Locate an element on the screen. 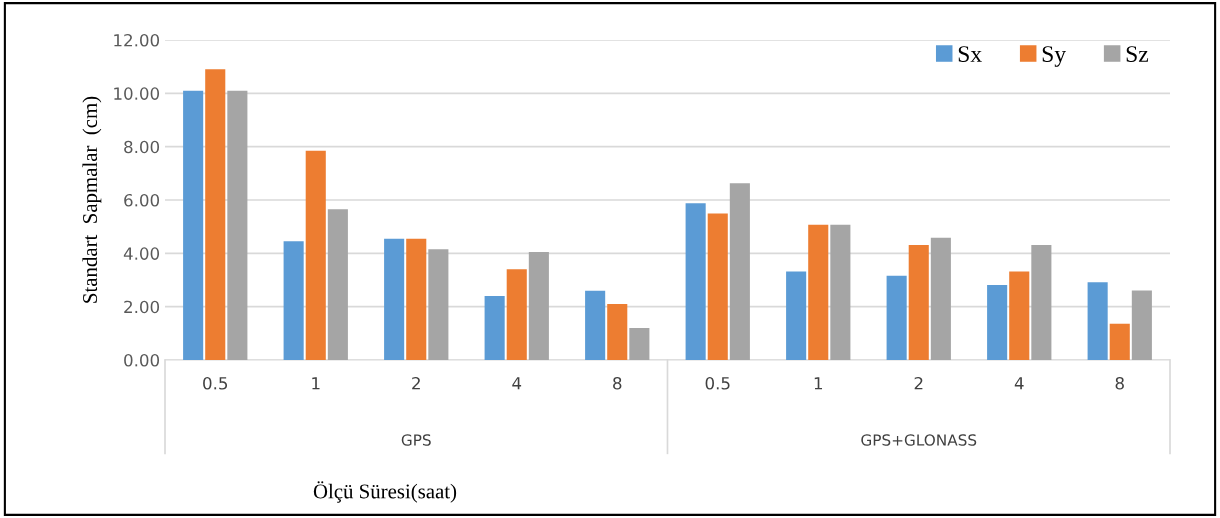 The height and width of the screenshot is (518, 1220). y-tick-label: 0.00 is located at coordinates (142, 360).